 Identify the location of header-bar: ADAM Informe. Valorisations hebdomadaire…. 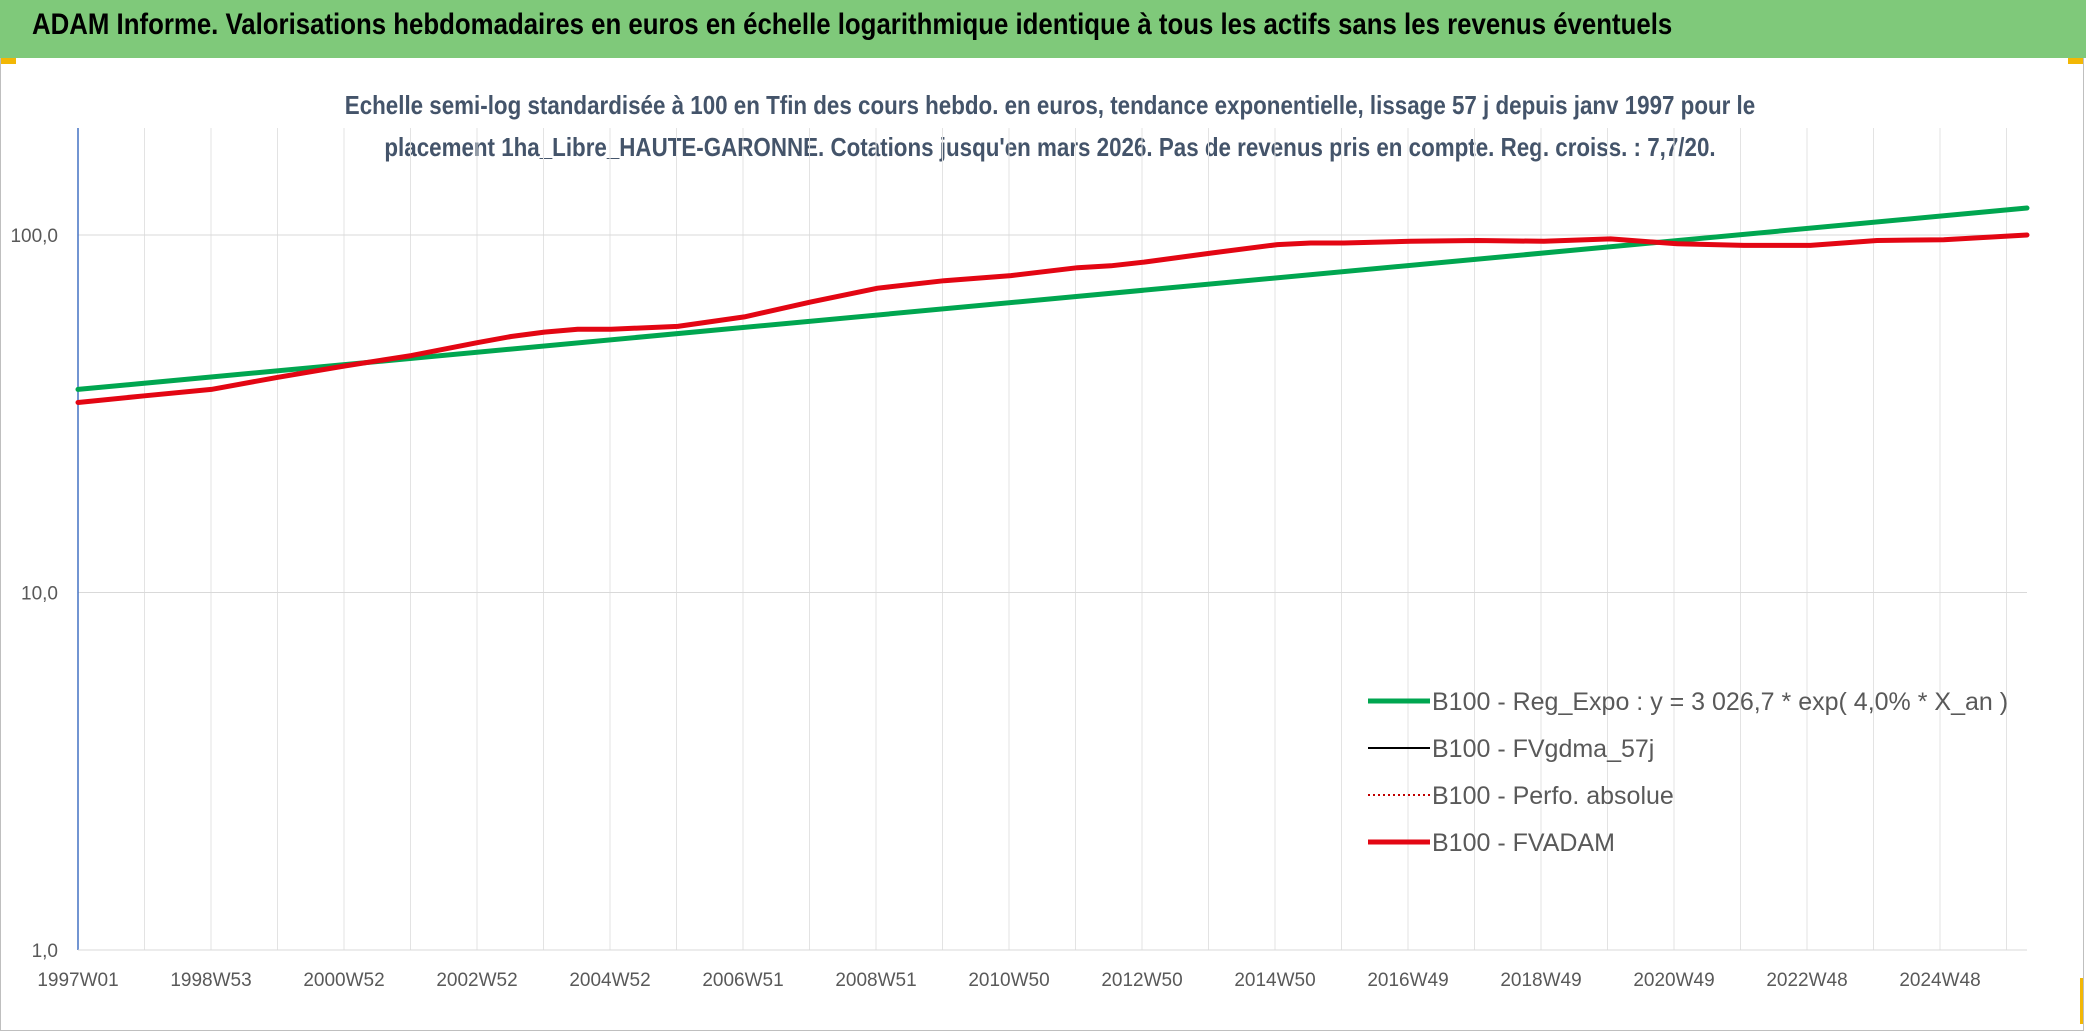
(1043, 29).